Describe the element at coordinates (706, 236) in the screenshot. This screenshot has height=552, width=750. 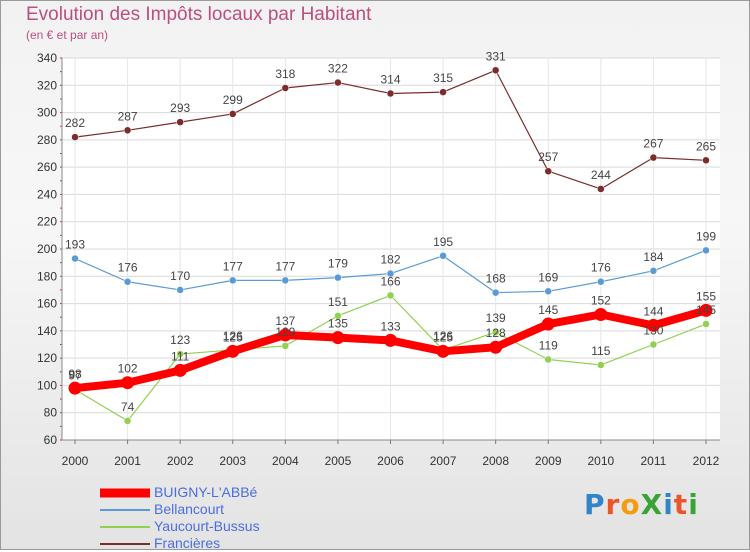
I see `data-label: 199` at that location.